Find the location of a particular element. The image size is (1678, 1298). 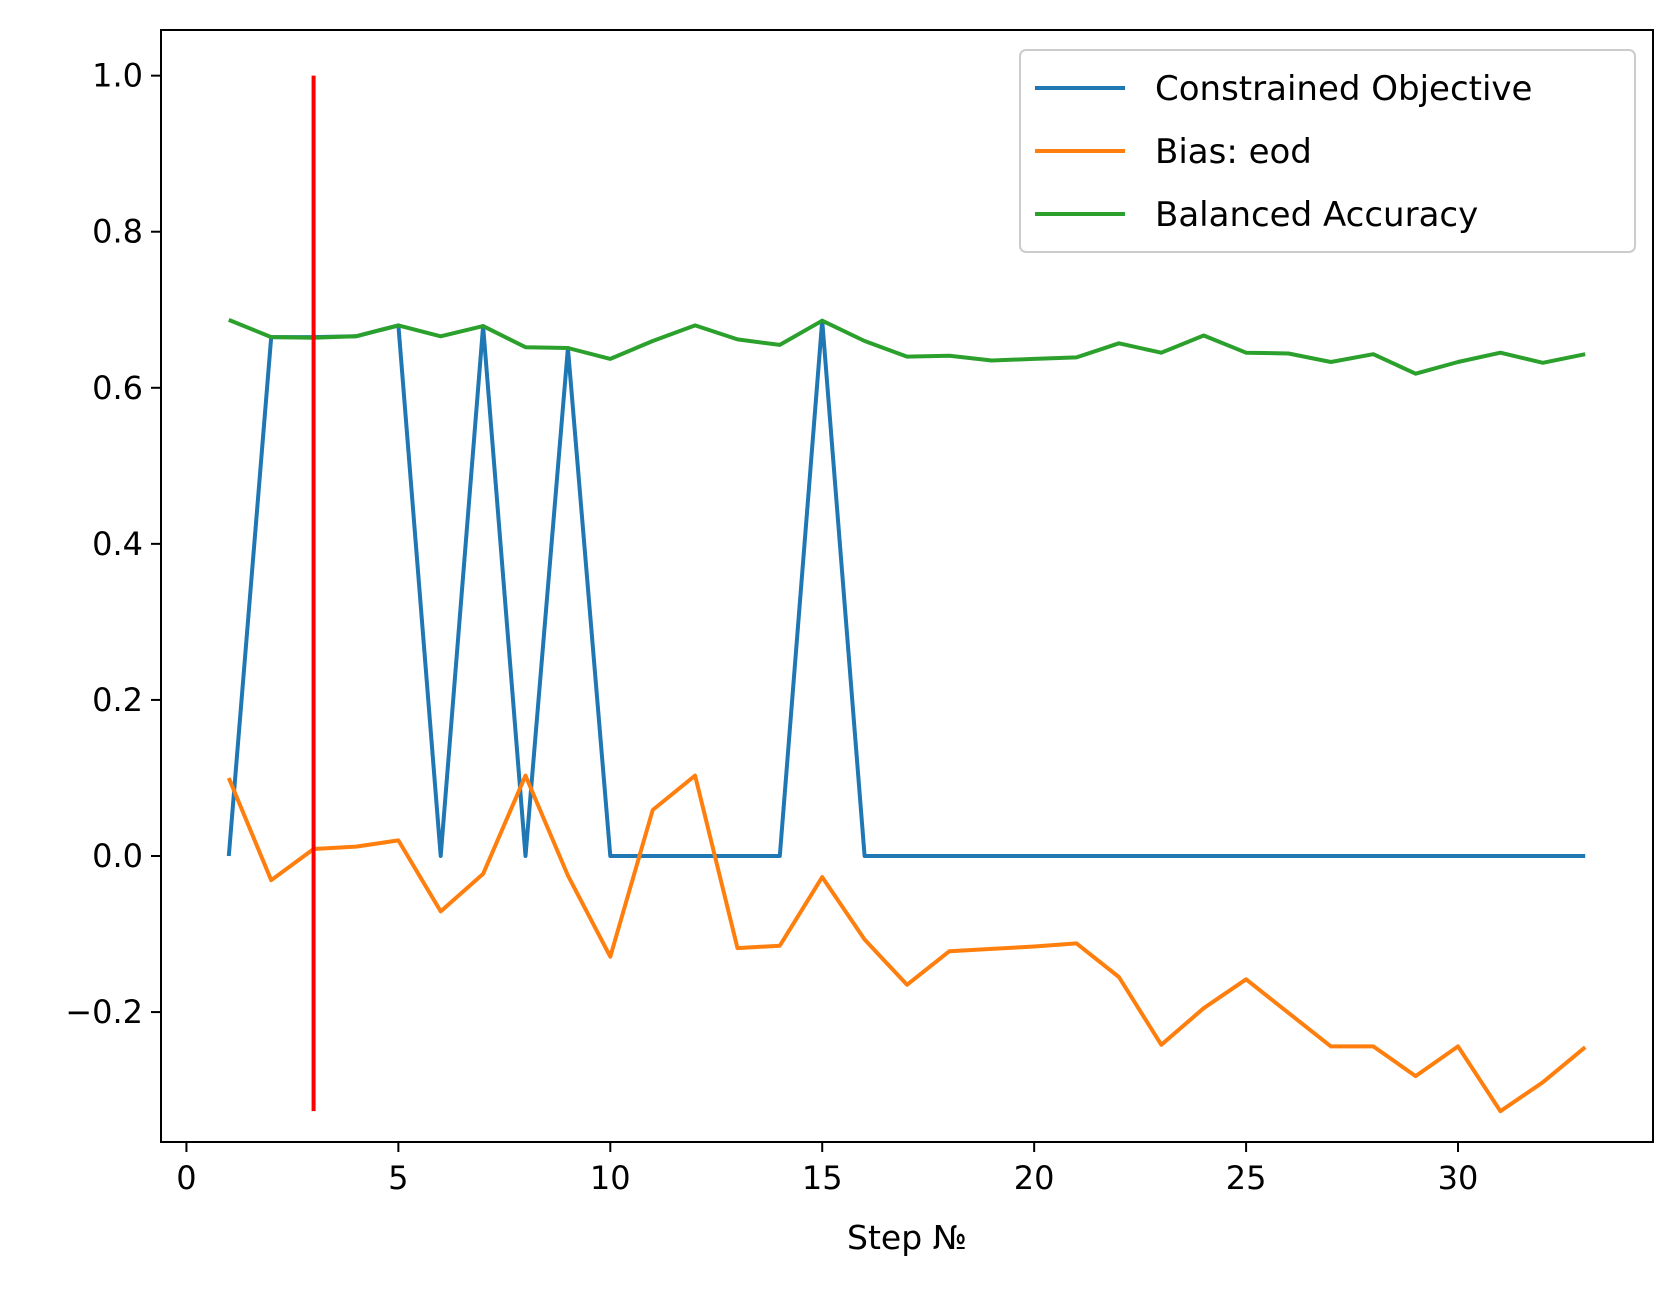

y-tick-label: 0.4 is located at coordinates (117, 544).